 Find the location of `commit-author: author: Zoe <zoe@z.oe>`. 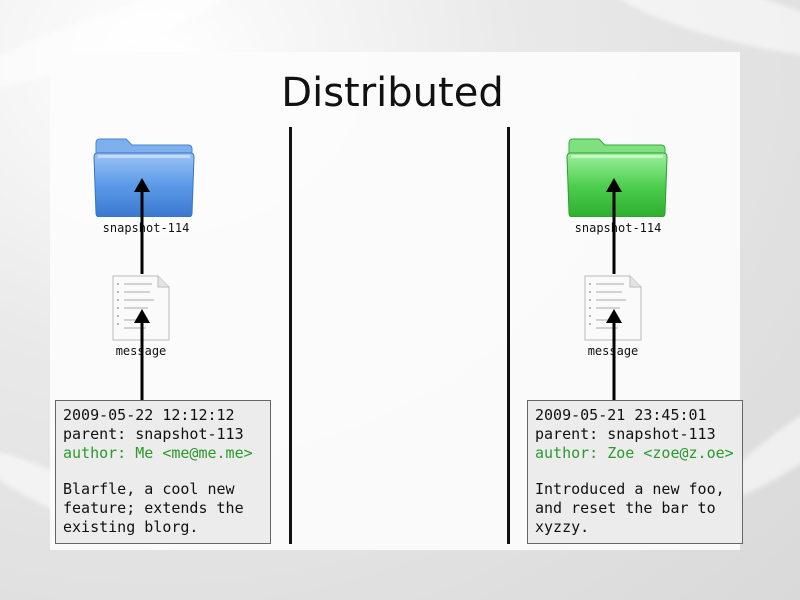

commit-author: author: Zoe <zoe@z.oe> is located at coordinates (634, 453).